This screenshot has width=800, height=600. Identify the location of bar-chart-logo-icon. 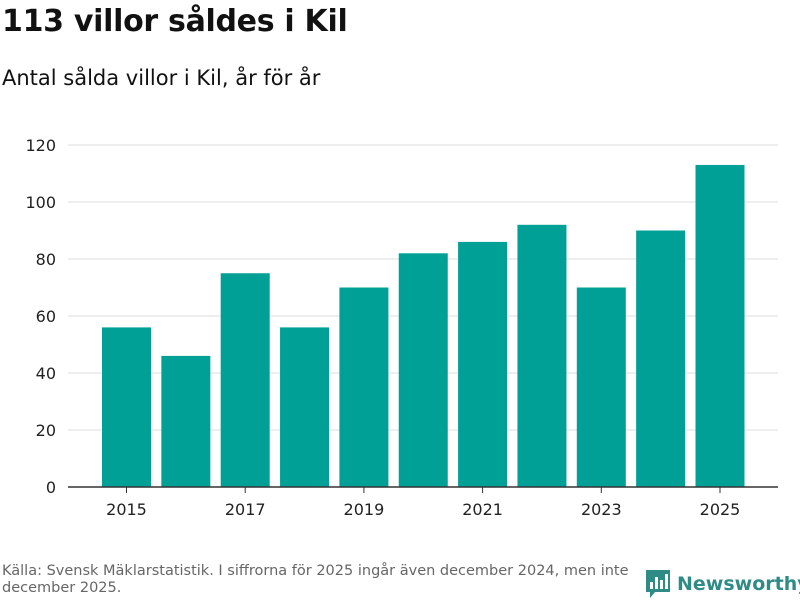
(658, 584).